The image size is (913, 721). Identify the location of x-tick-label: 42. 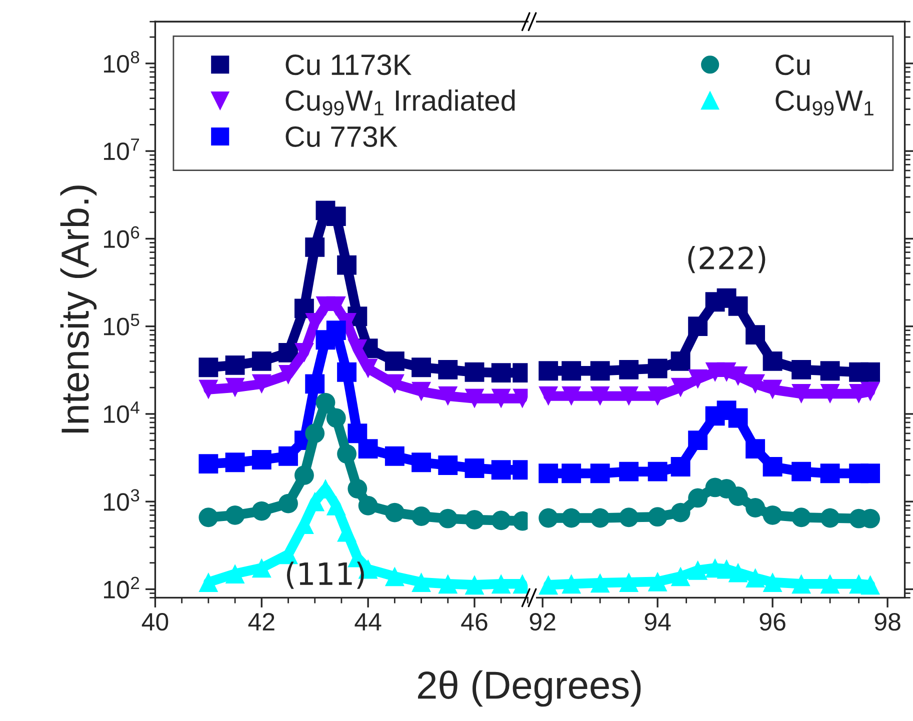
(261, 621).